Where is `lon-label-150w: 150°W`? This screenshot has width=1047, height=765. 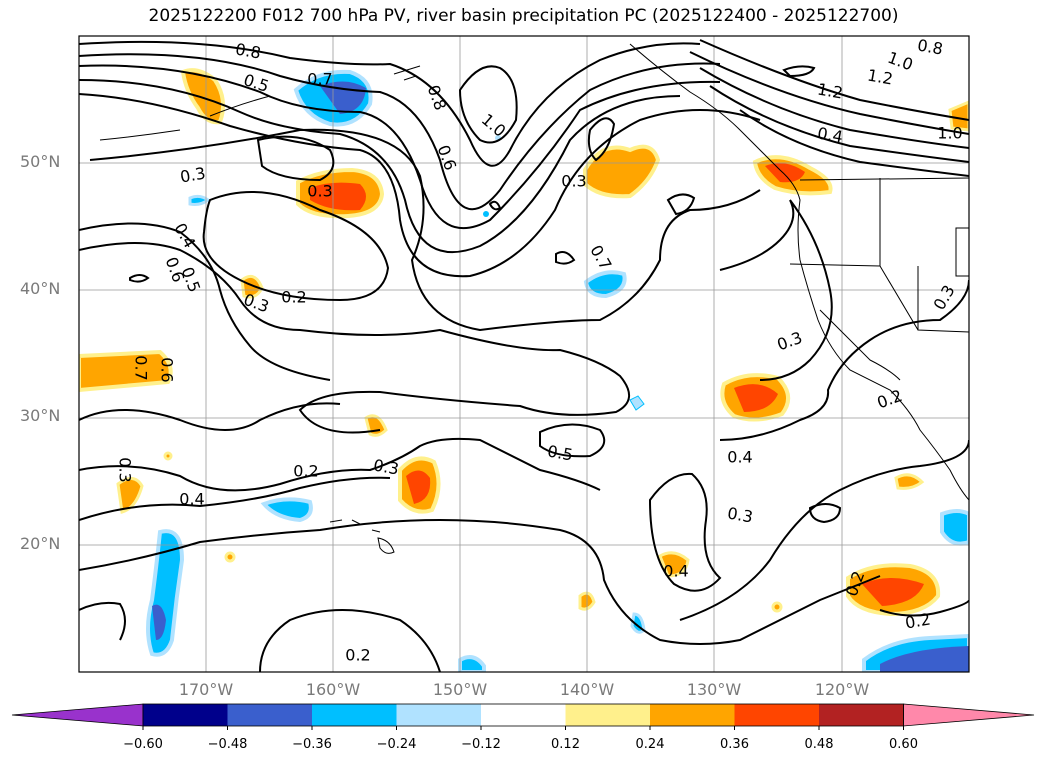 lon-label-150w: 150°W is located at coordinates (460, 689).